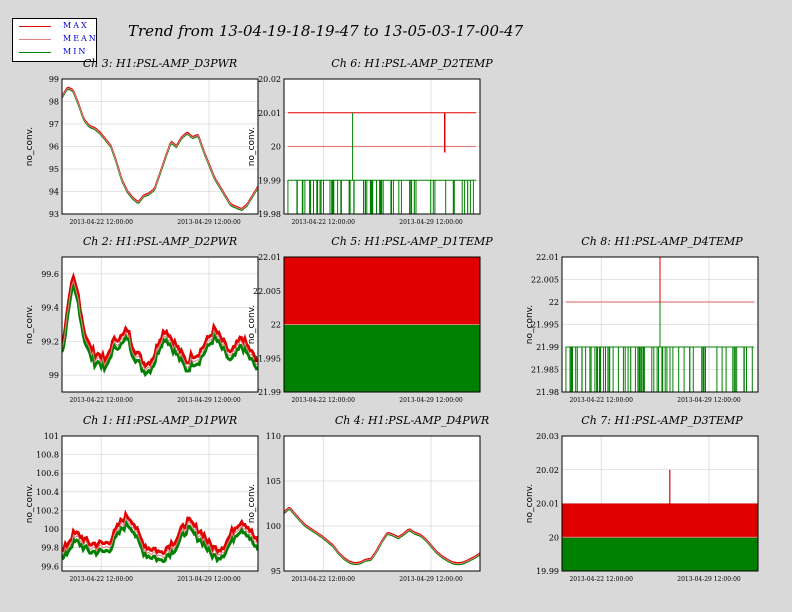 The width and height of the screenshot is (792, 612). I want to click on y-tick-label: 96, so click(54, 147).